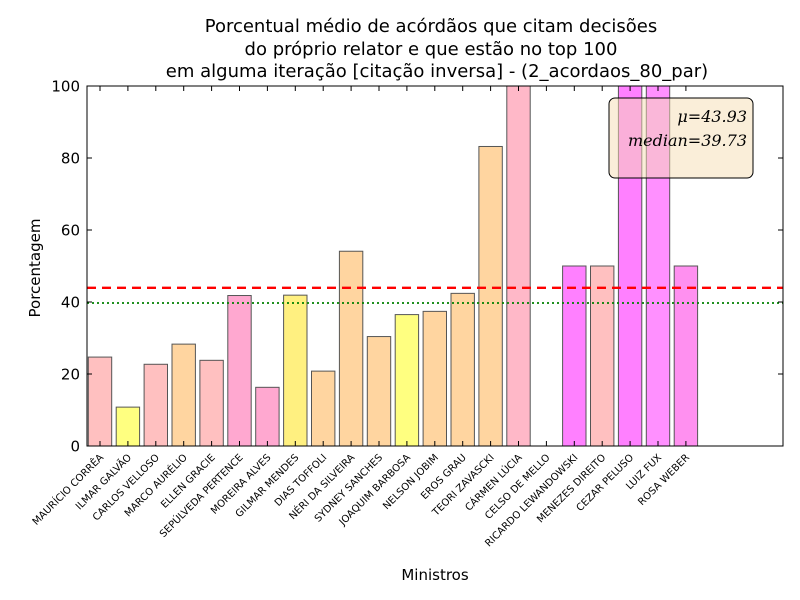 This screenshot has width=800, height=600. I want to click on y-tick-label: 40, so click(70, 303).